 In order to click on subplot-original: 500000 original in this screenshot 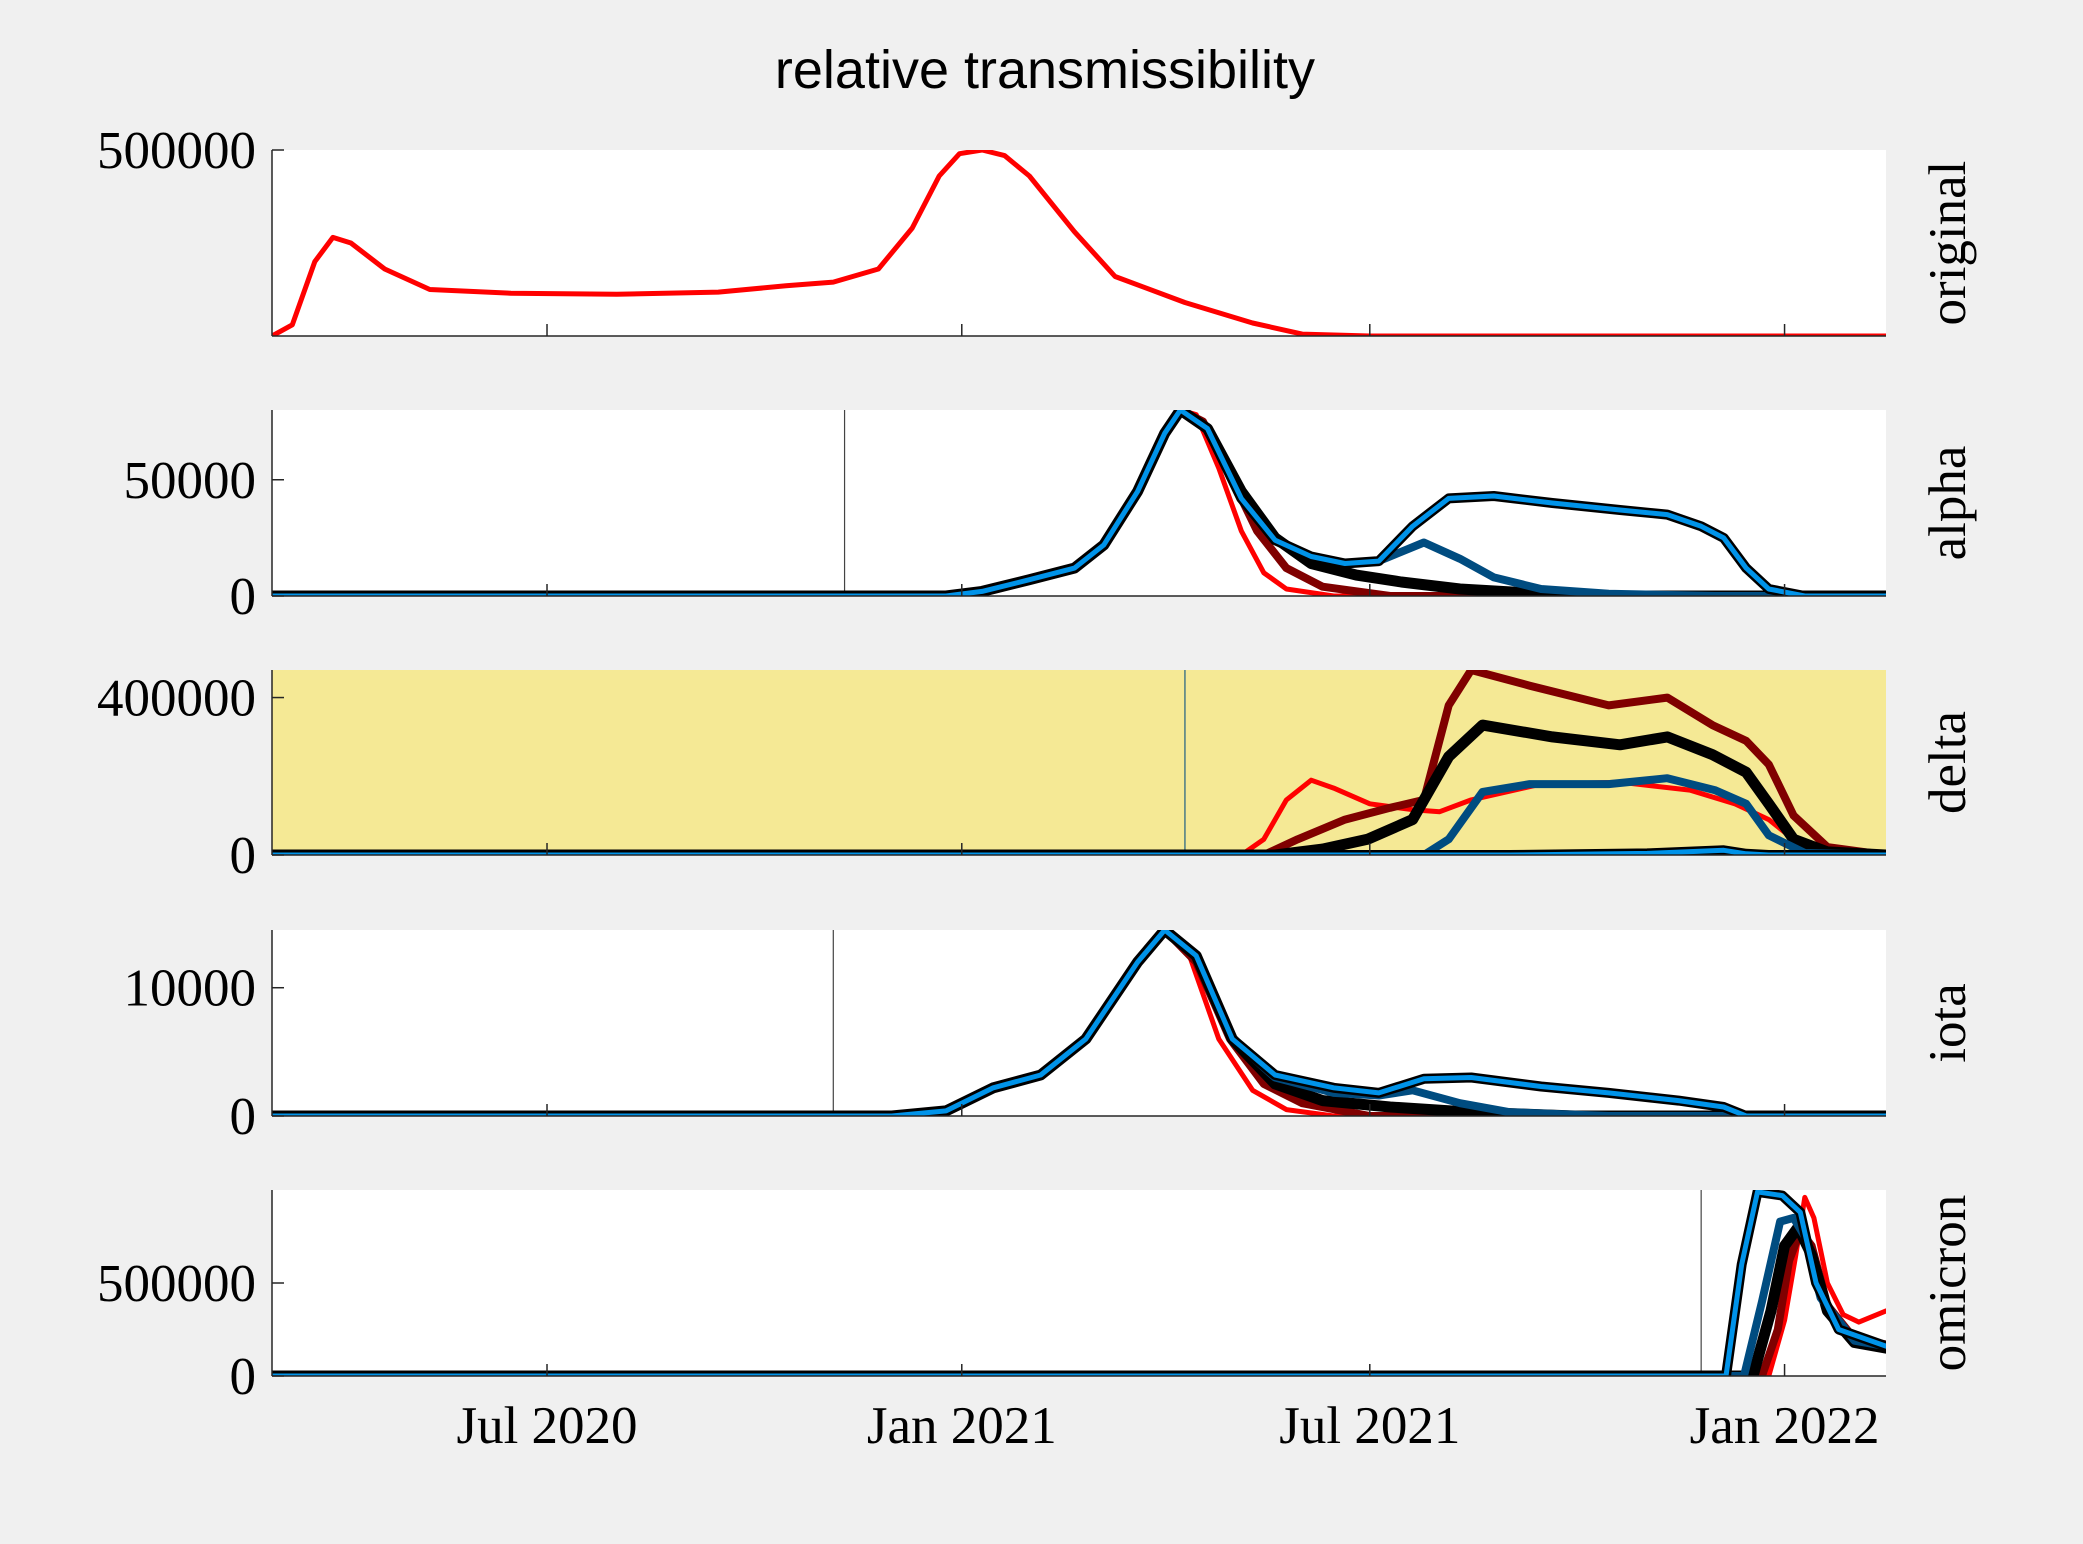, I will do `click(1037, 229)`.